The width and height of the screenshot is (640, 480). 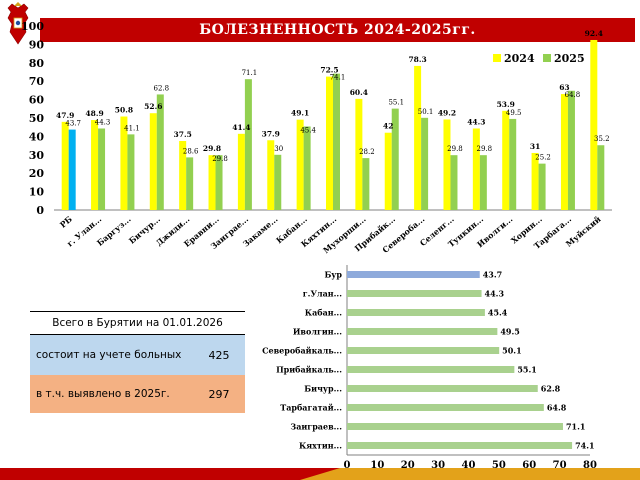 I want to click on data-label-2024: 29.8, so click(x=212, y=148).